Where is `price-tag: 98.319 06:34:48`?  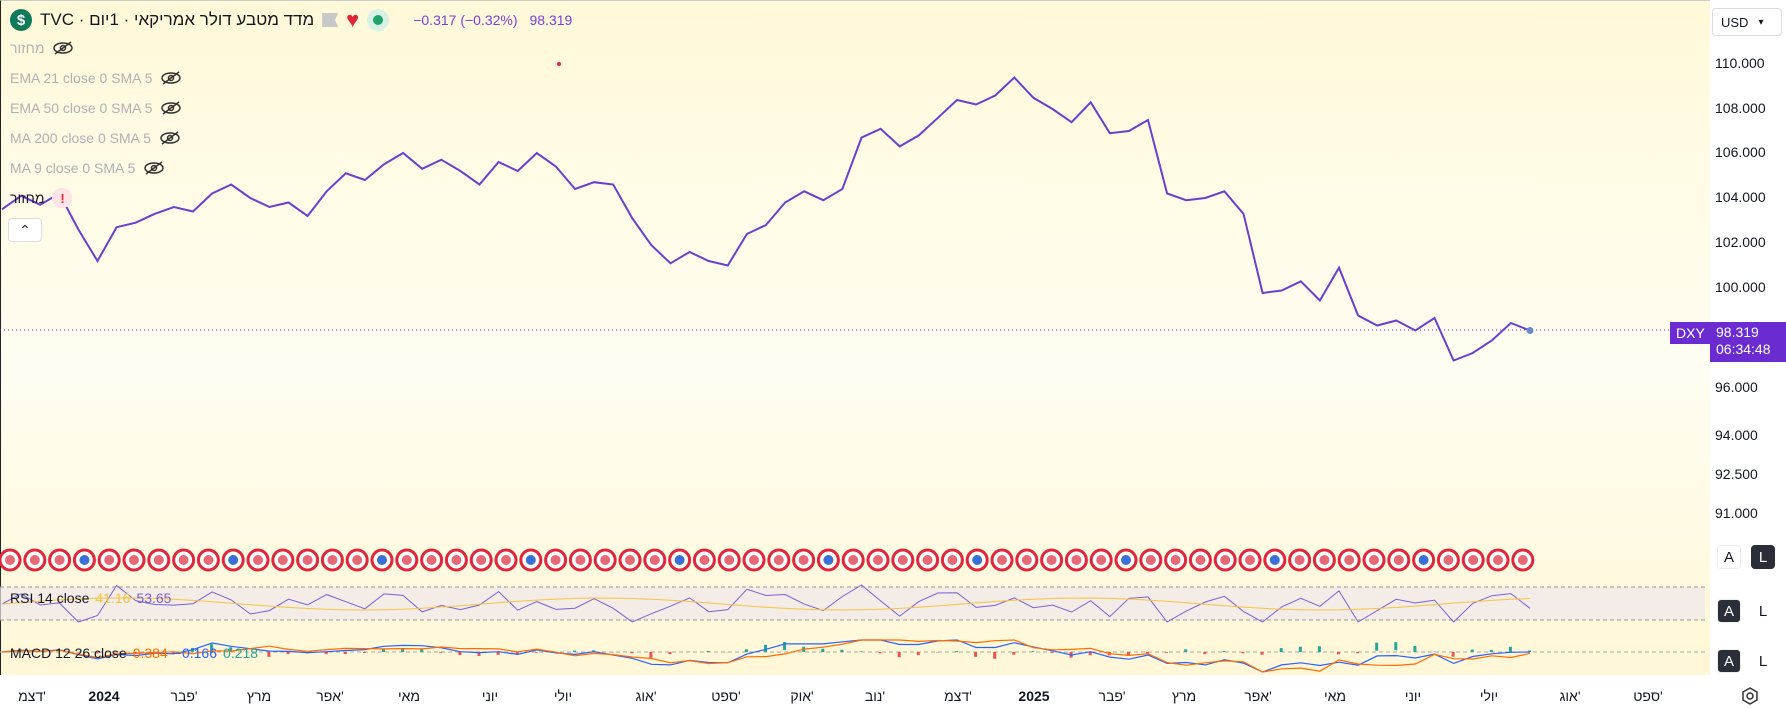 price-tag: 98.319 06:34:48 is located at coordinates (1748, 342).